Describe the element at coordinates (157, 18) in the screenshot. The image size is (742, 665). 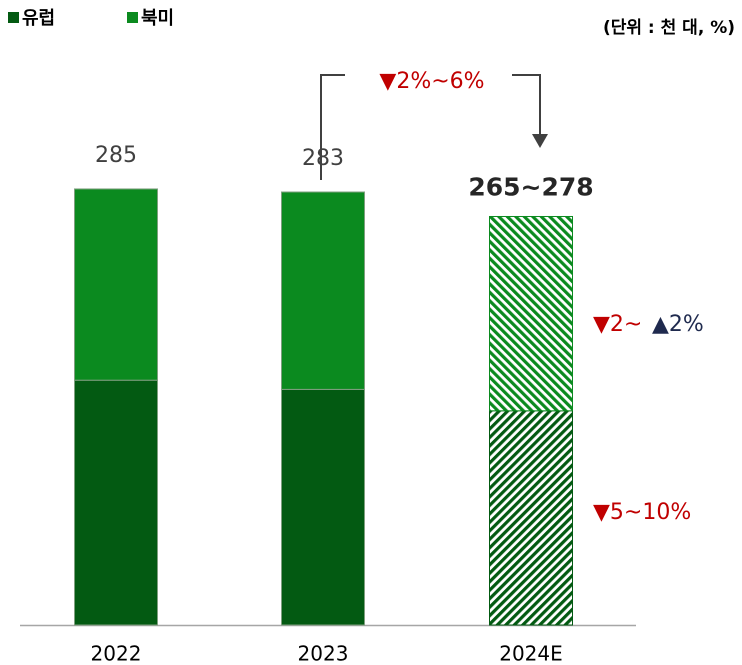
I see `legend-label: 북미` at that location.